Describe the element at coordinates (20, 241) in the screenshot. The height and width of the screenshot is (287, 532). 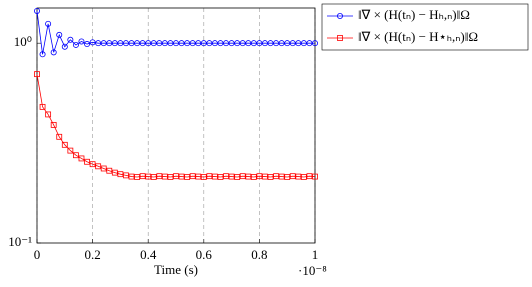
I see `y-tick-label: 10⁻¹` at that location.